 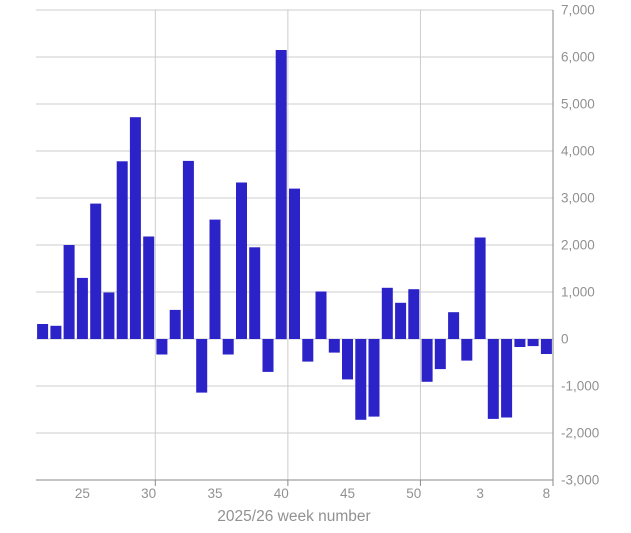 What do you see at coordinates (148, 493) in the screenshot?
I see `x-axis-tick-label: 30` at bounding box center [148, 493].